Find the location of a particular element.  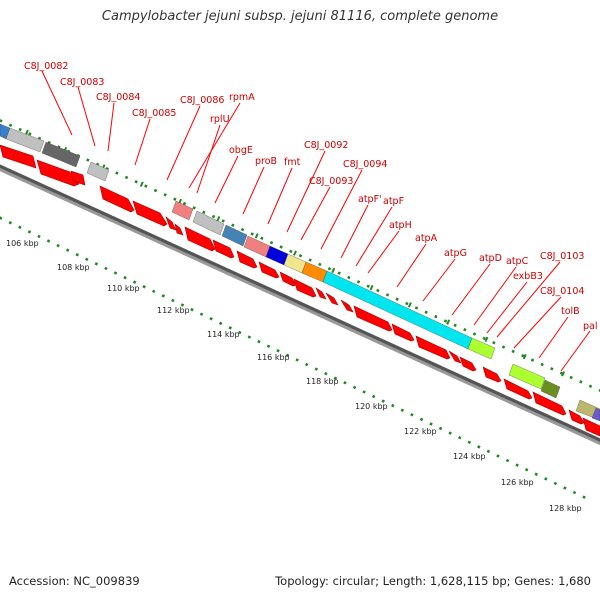

kbp-label: 114 kbp is located at coordinates (223, 334).